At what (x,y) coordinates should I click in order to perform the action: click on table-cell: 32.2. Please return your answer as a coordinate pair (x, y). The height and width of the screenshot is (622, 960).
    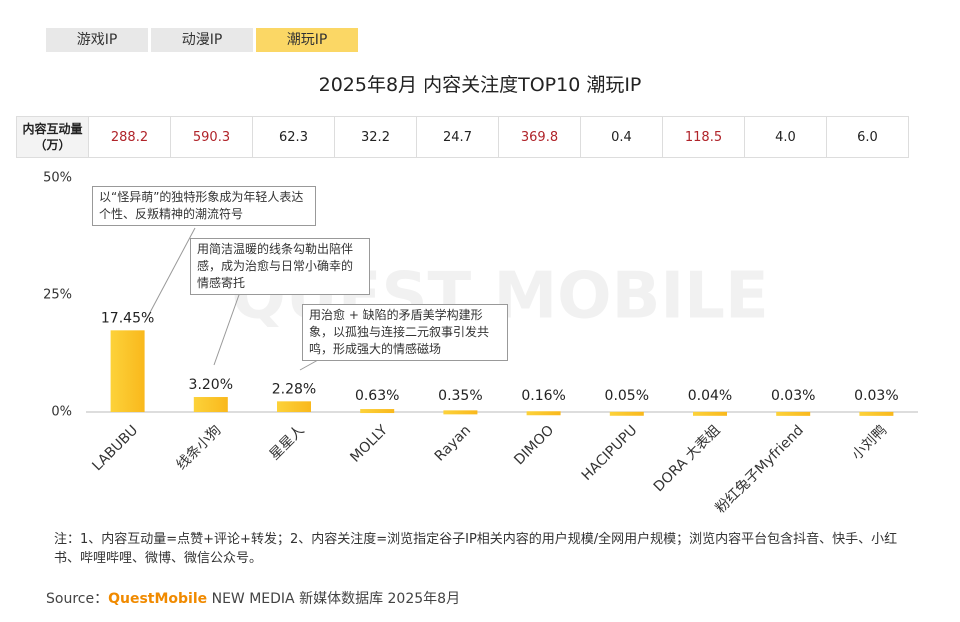
    Looking at the image, I should click on (375, 137).